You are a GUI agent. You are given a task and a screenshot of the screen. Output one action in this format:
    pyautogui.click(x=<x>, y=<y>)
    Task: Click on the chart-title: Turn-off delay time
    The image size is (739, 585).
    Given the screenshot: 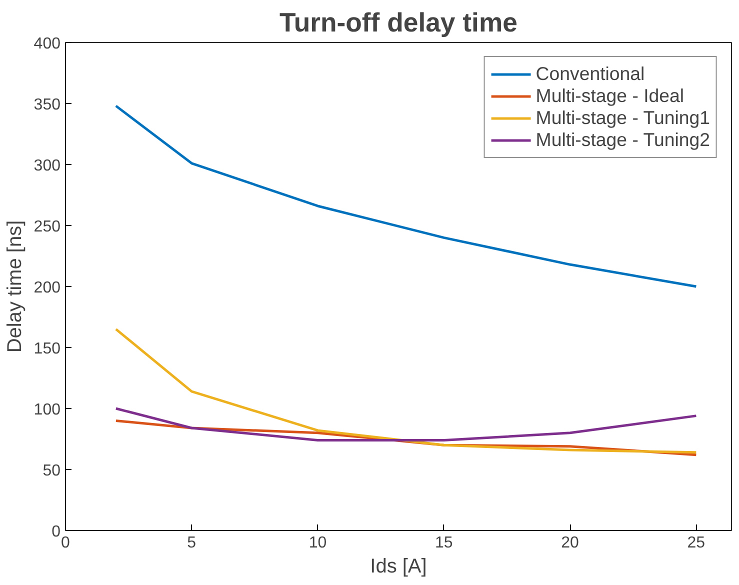 What is the action you would take?
    pyautogui.click(x=399, y=23)
    